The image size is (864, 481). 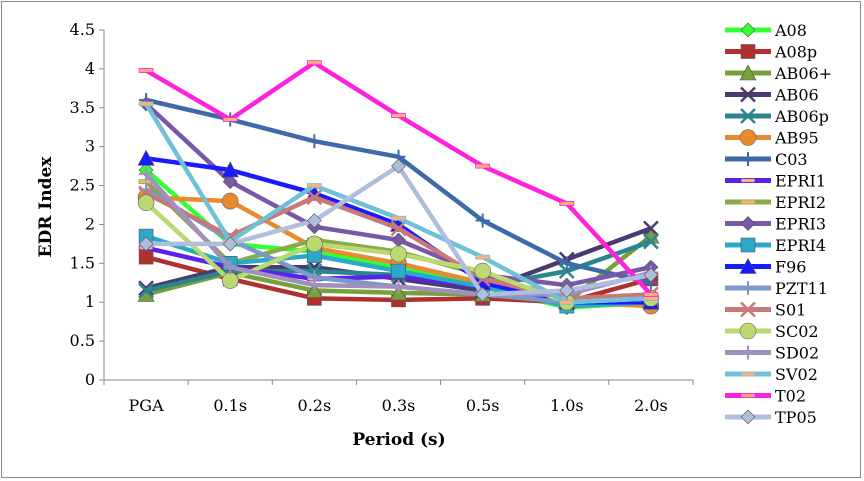 I want to click on x-tick-label: PGA, so click(x=147, y=405).